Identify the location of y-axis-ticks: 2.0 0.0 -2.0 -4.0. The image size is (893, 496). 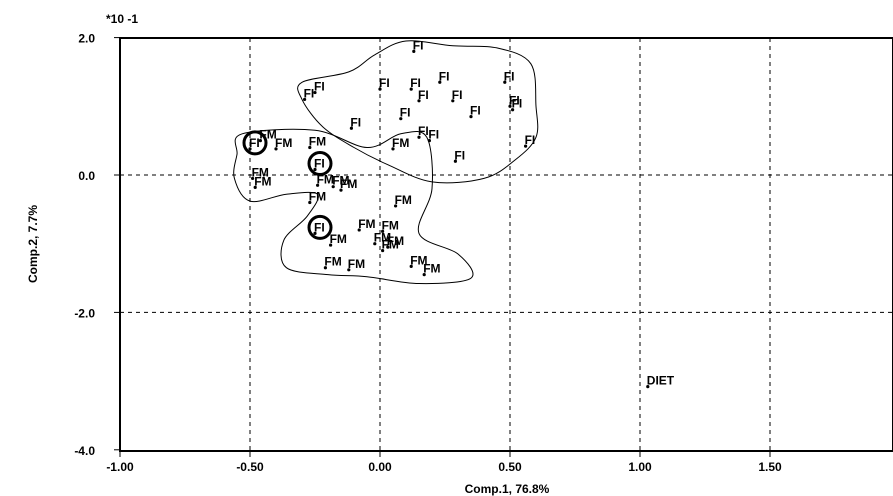
(97, 245).